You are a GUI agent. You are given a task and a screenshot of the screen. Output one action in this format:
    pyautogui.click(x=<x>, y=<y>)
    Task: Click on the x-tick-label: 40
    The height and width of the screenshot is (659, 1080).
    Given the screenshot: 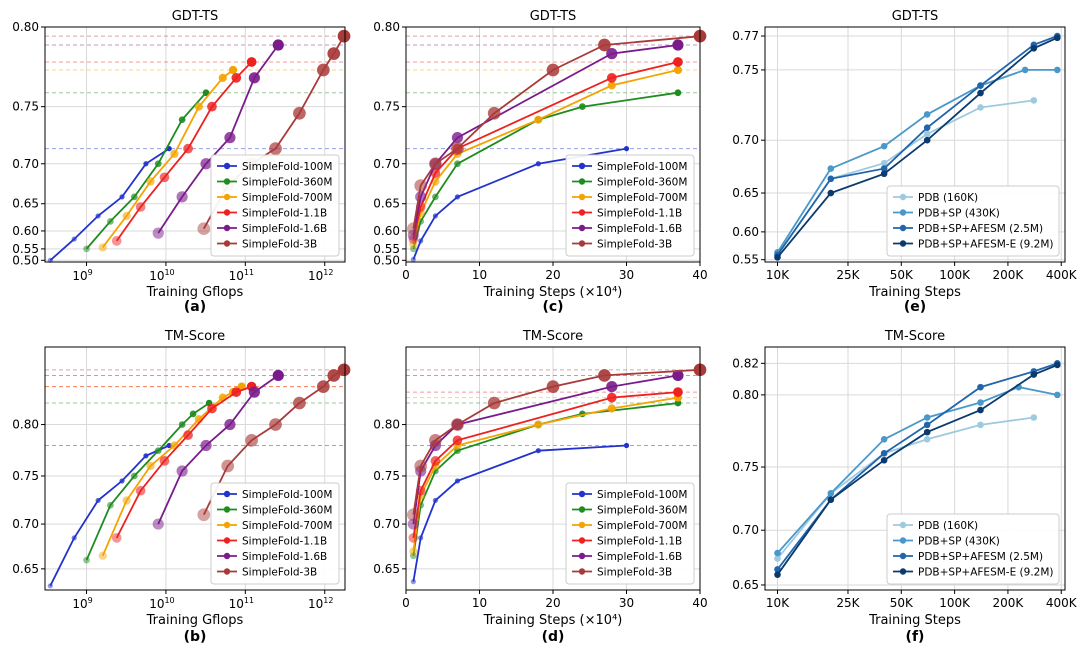 What is the action you would take?
    pyautogui.click(x=699, y=275)
    